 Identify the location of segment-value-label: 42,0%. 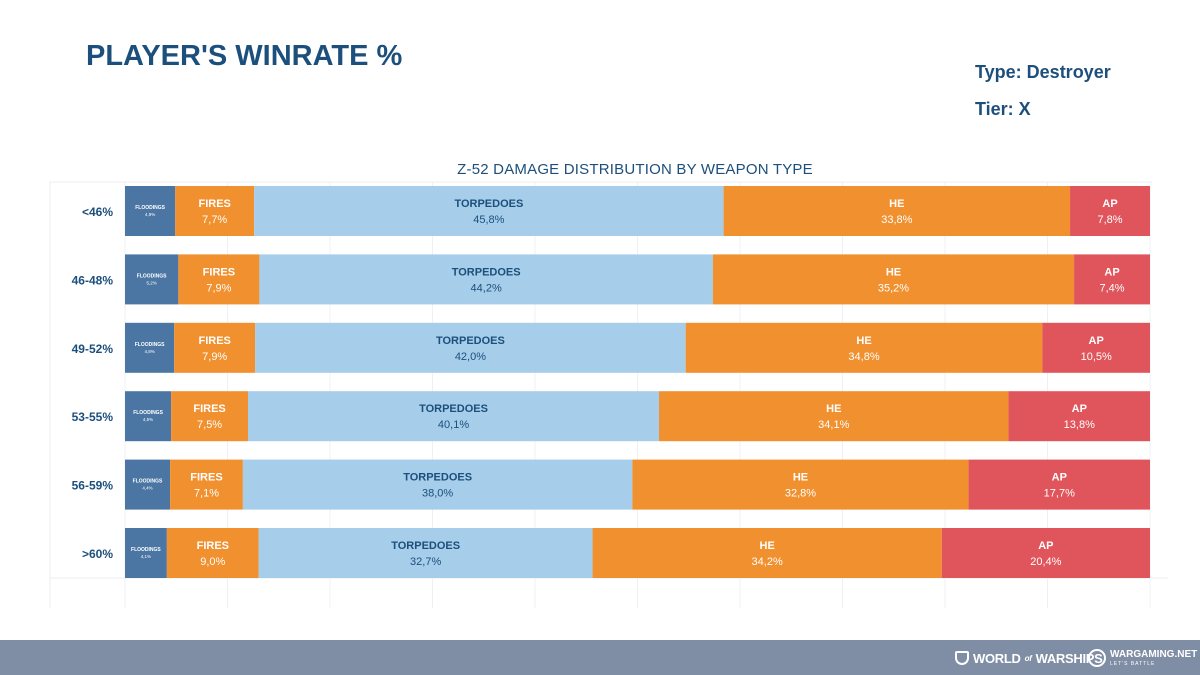
(470, 357).